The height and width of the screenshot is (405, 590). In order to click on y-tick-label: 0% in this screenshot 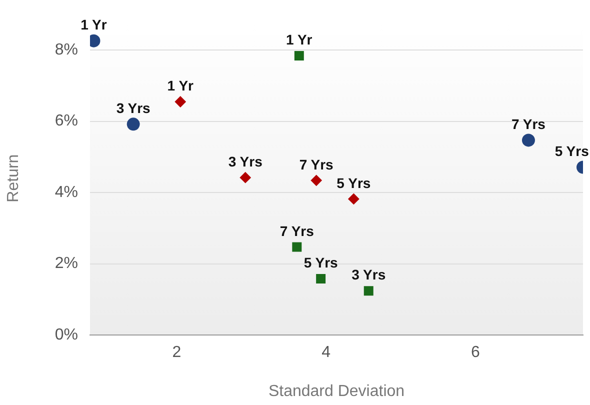, I will do `click(66, 335)`.